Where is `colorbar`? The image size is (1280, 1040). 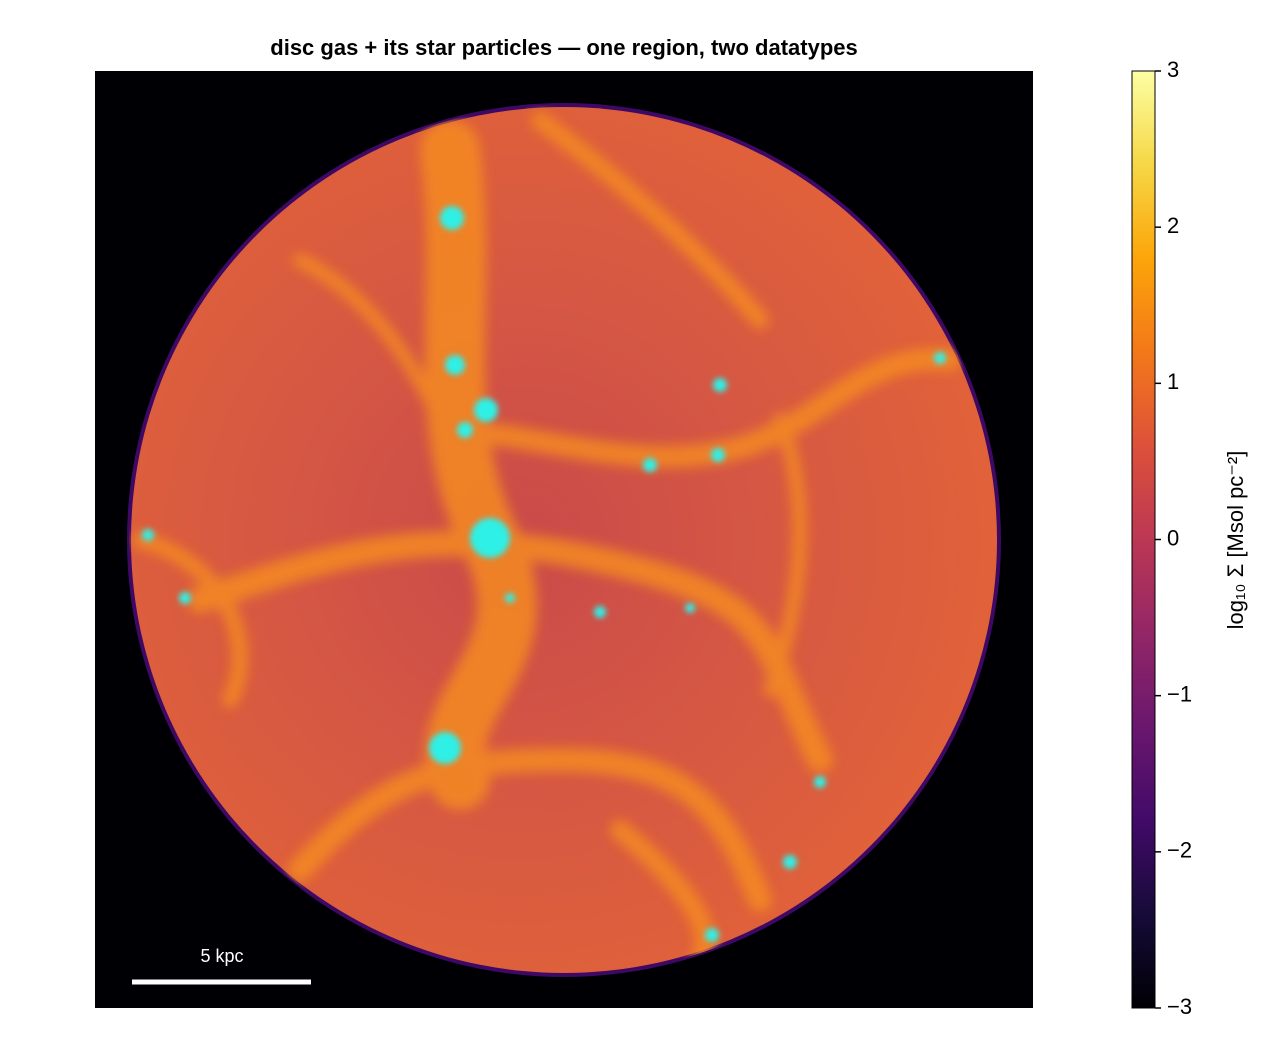
colorbar is located at coordinates (1143, 539).